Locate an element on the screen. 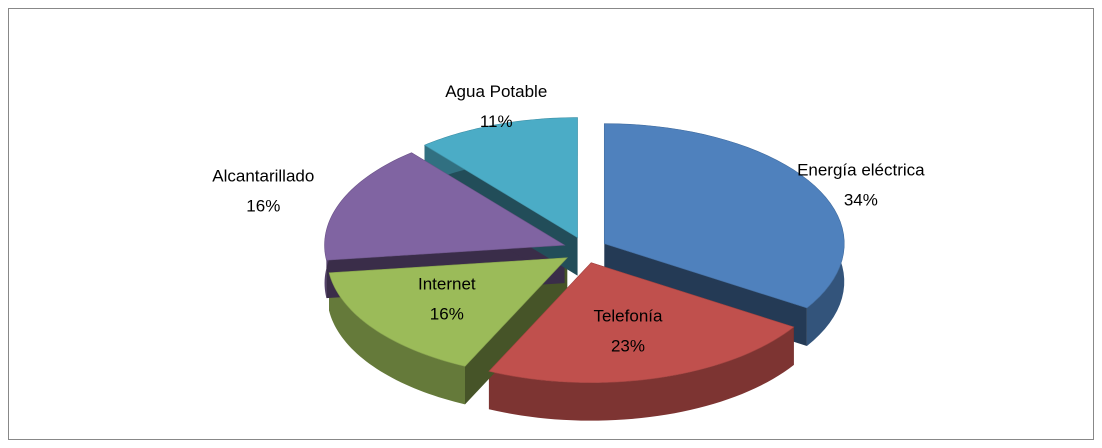  slice-label: Alcantarillado is located at coordinates (263, 176).